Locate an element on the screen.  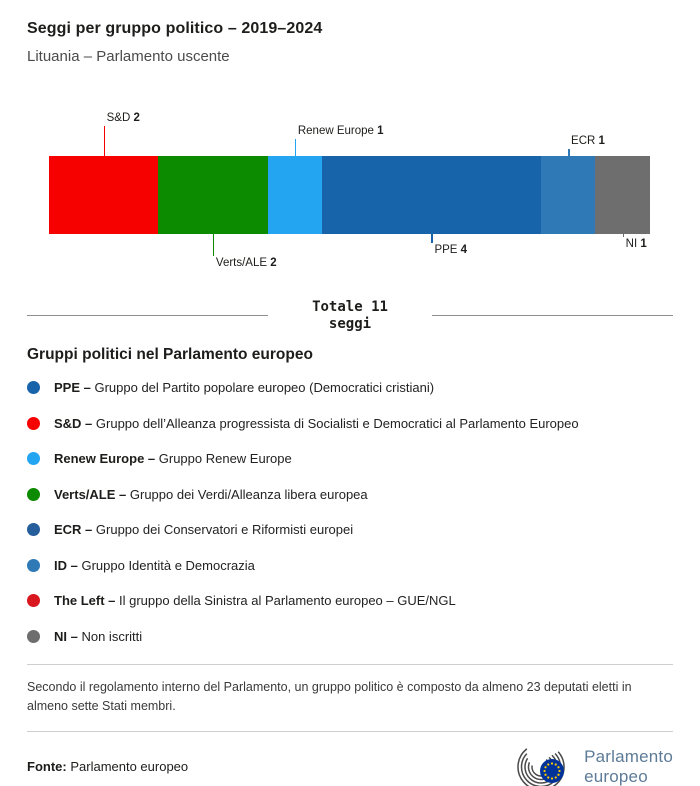
europarl-logo-text: Parlamento europeo is located at coordinates (628, 766).